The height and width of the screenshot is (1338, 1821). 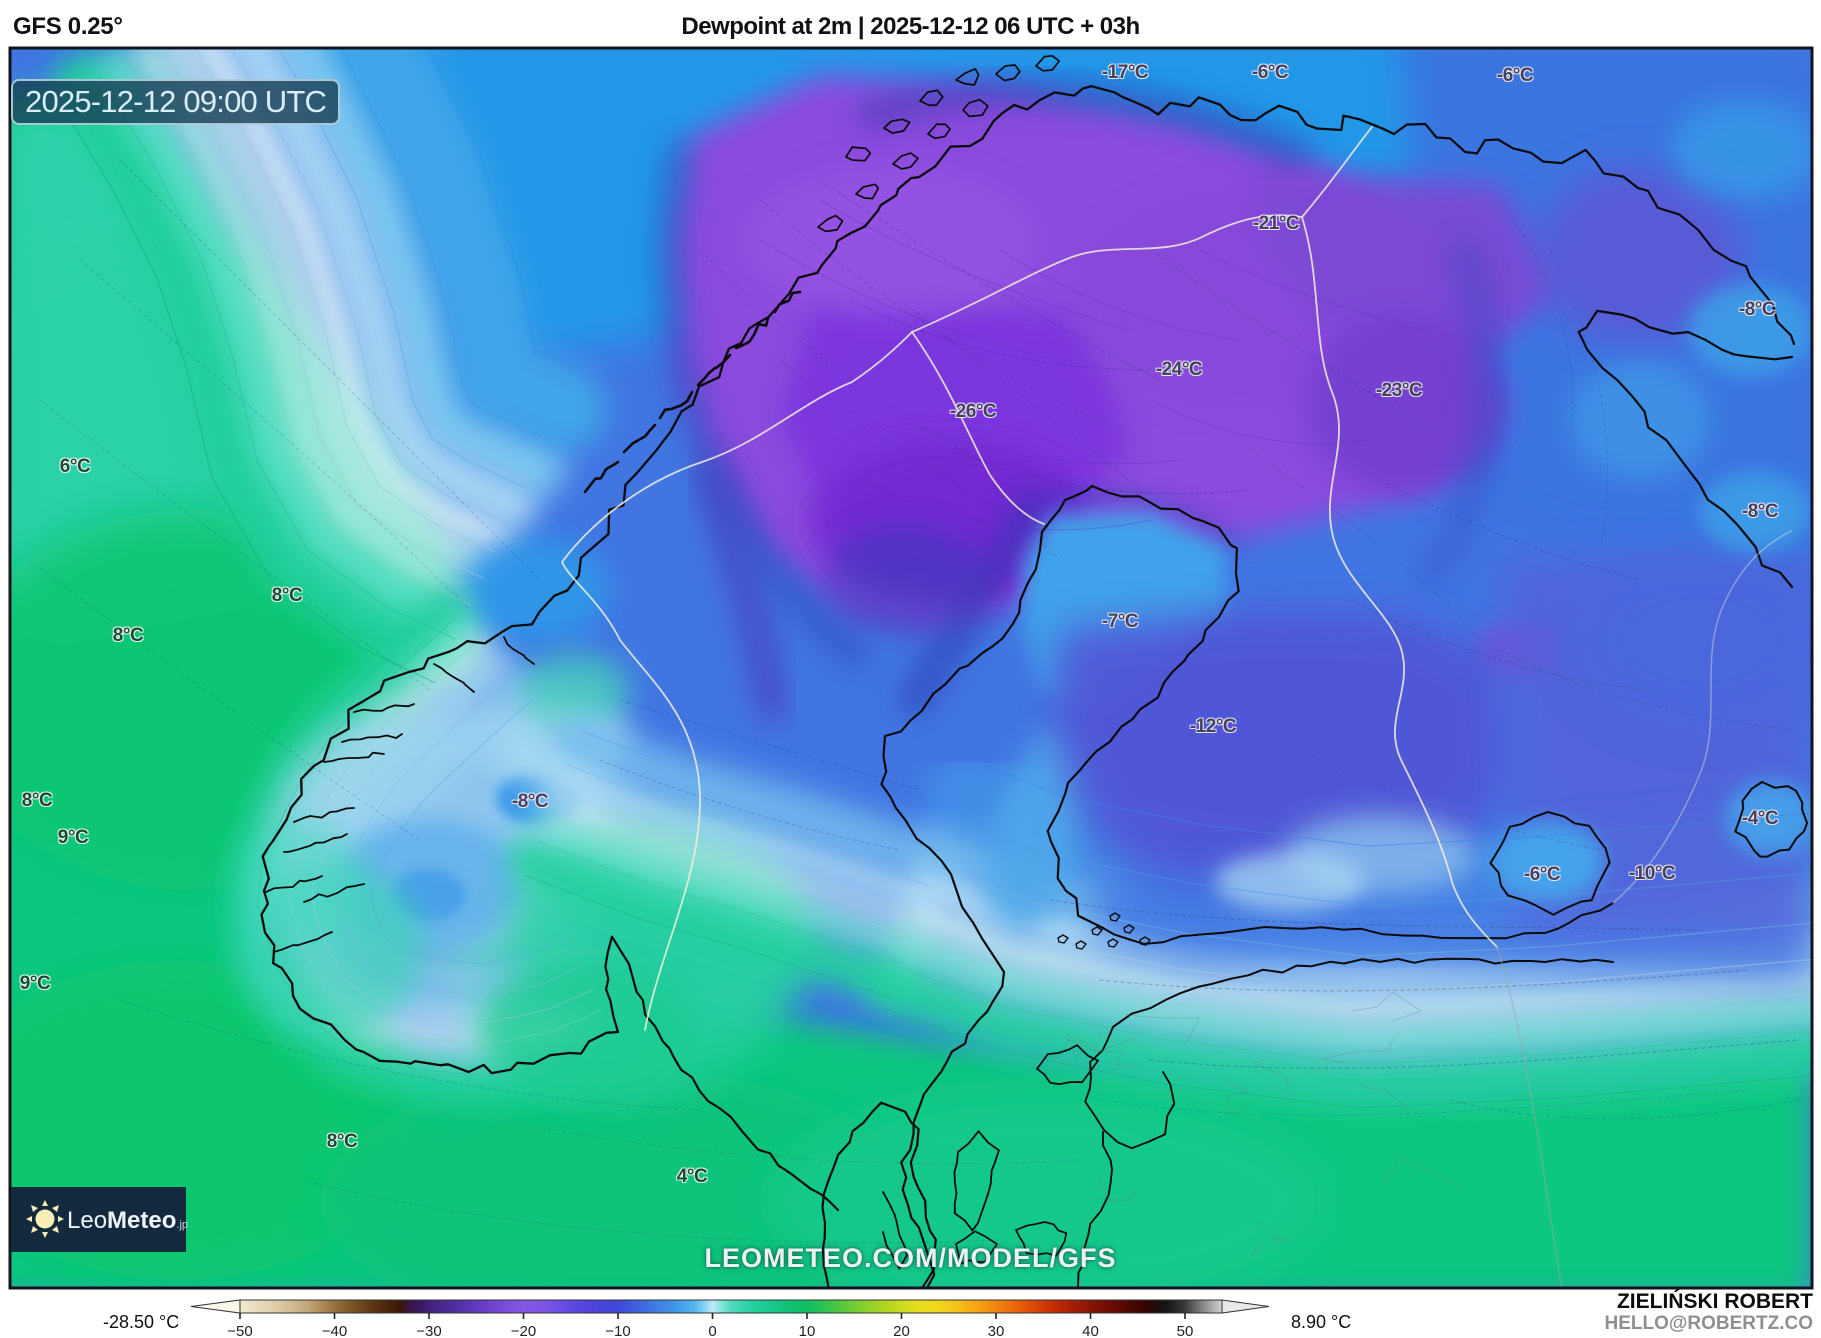 What do you see at coordinates (617, 1330) in the screenshot?
I see `svg-text: −10` at bounding box center [617, 1330].